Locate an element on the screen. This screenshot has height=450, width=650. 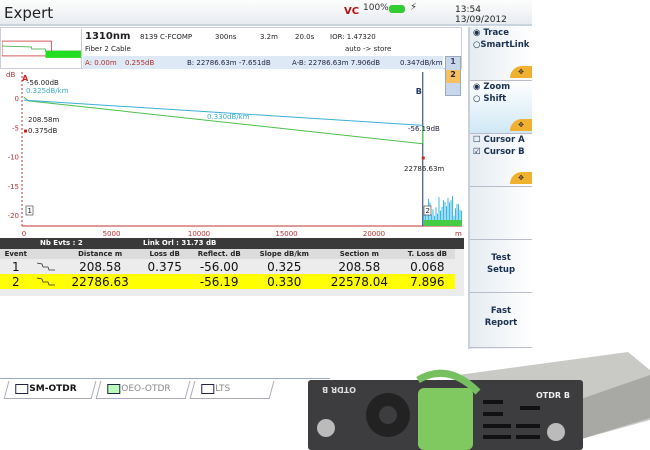
a-b-readout: A-B: 22786.63m 7.906dB is located at coordinates (336, 63).